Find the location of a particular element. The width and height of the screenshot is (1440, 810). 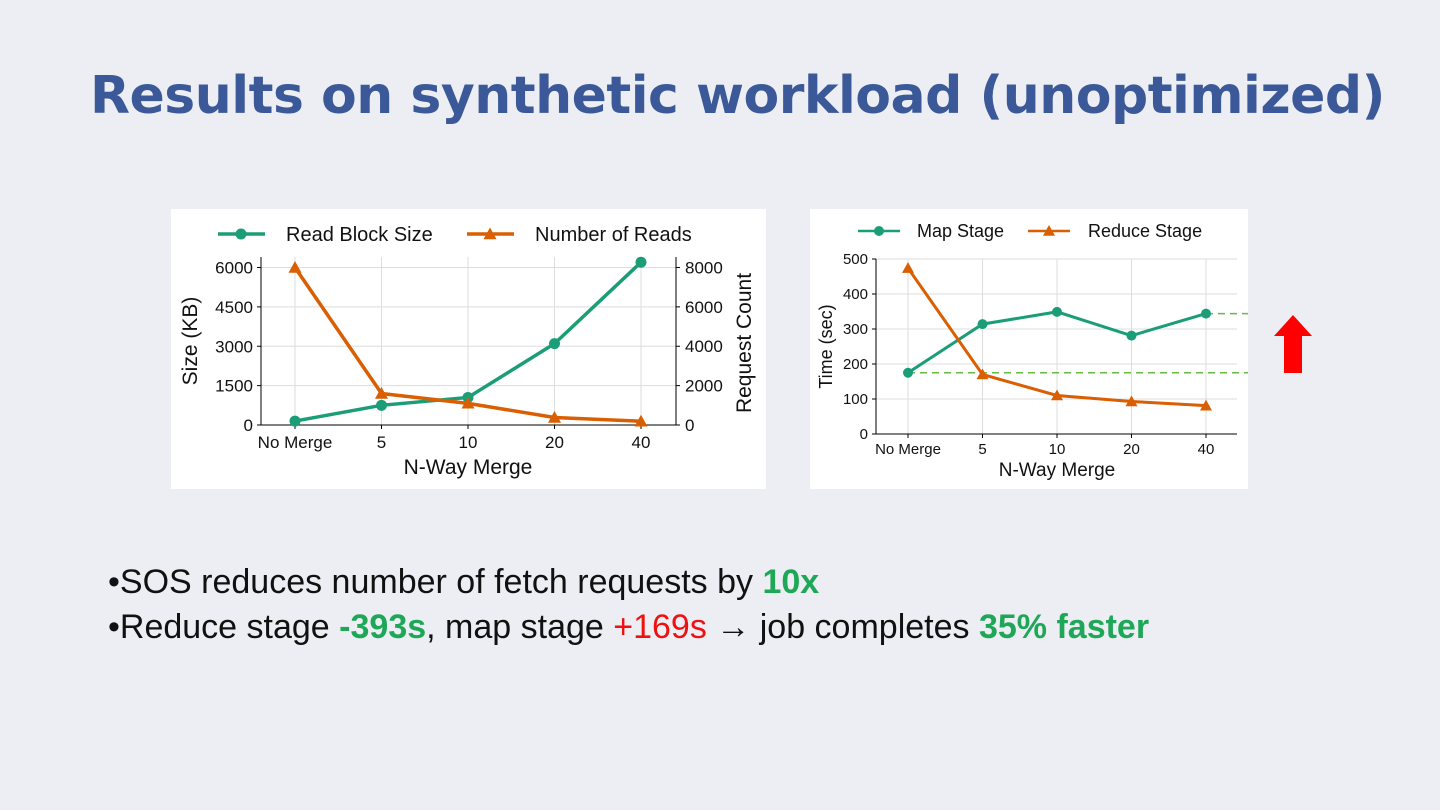

legend-label: Map Stage is located at coordinates (960, 231).